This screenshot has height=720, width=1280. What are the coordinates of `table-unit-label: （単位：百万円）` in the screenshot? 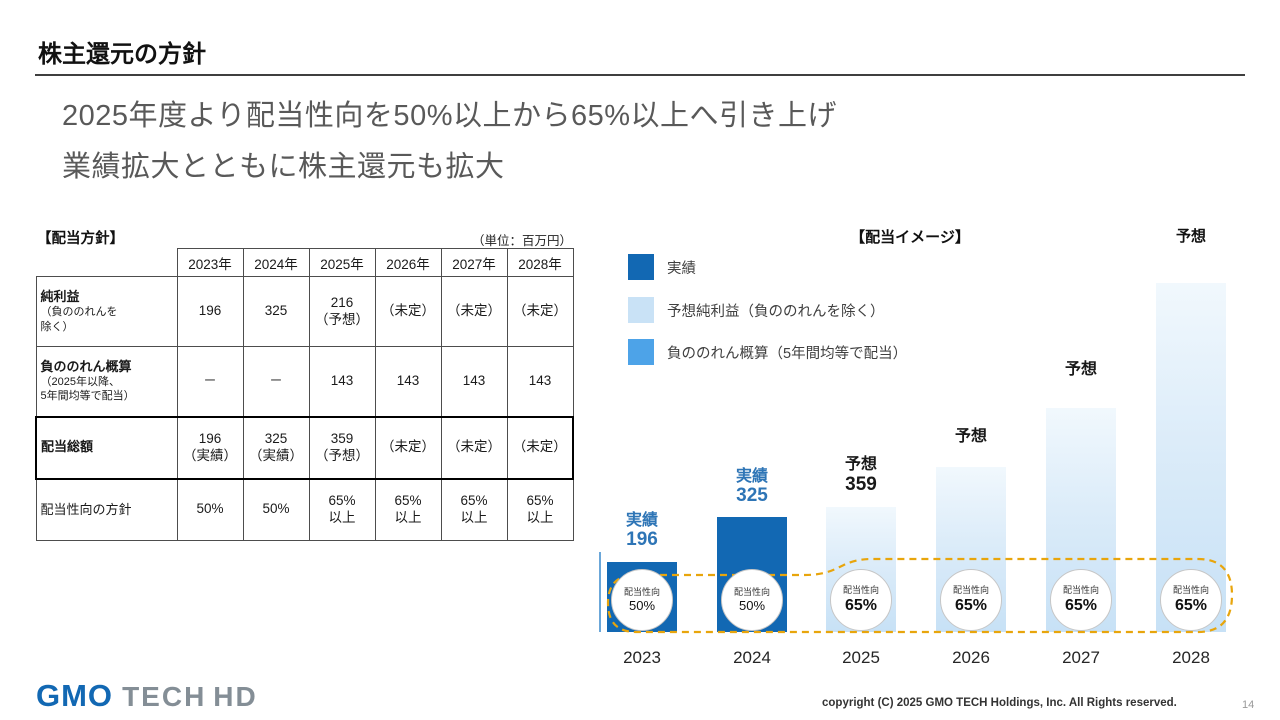 It's located at (521, 241).